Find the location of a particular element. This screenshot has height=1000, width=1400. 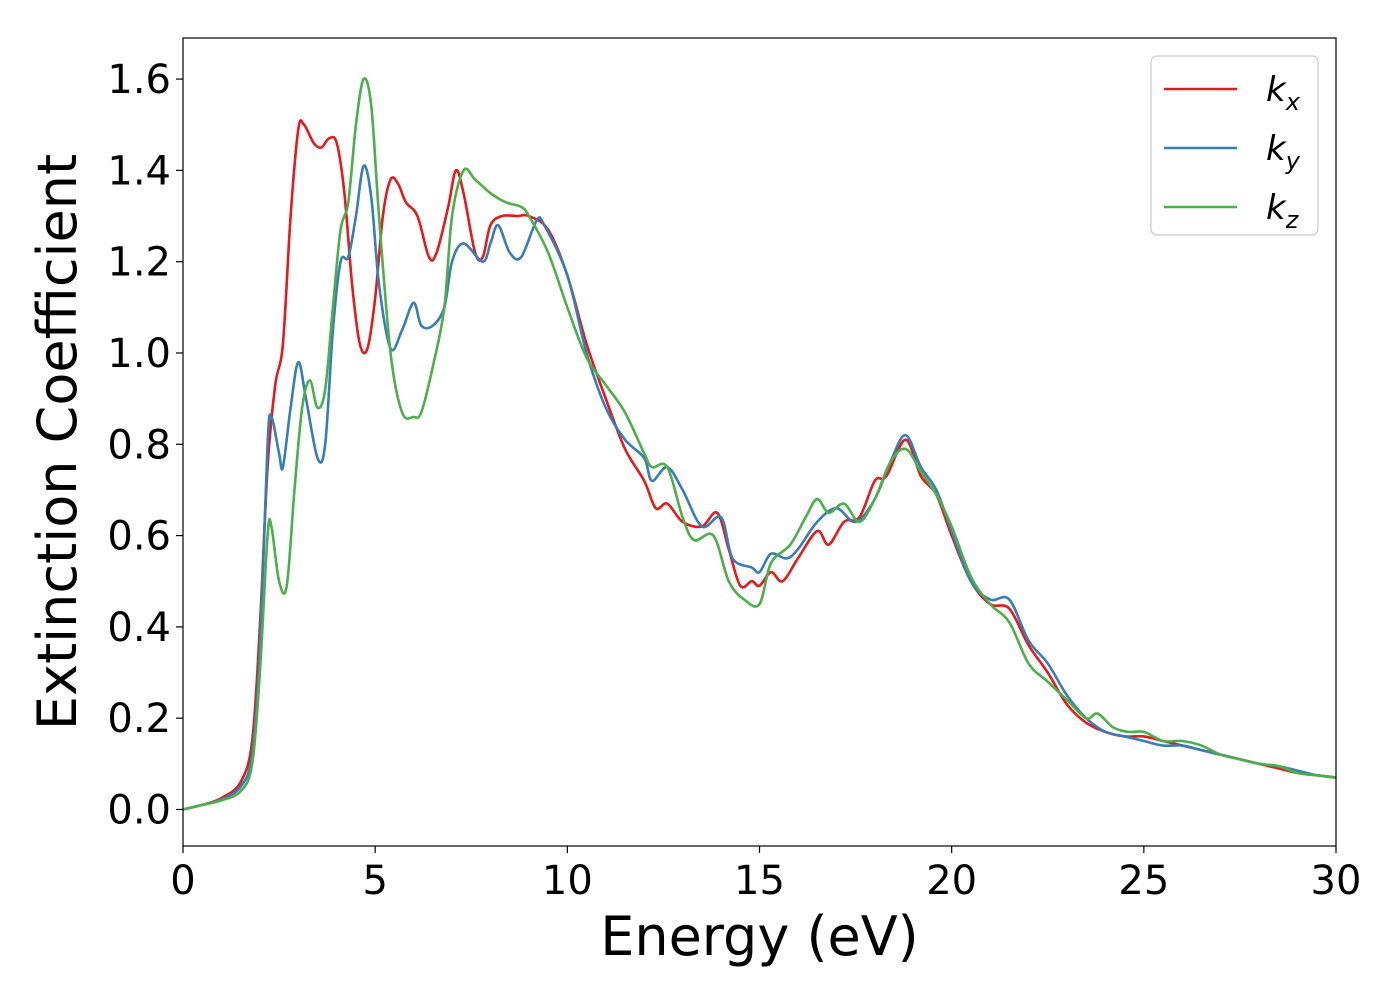

legend-label-x: kx is located at coordinates (1283, 93).